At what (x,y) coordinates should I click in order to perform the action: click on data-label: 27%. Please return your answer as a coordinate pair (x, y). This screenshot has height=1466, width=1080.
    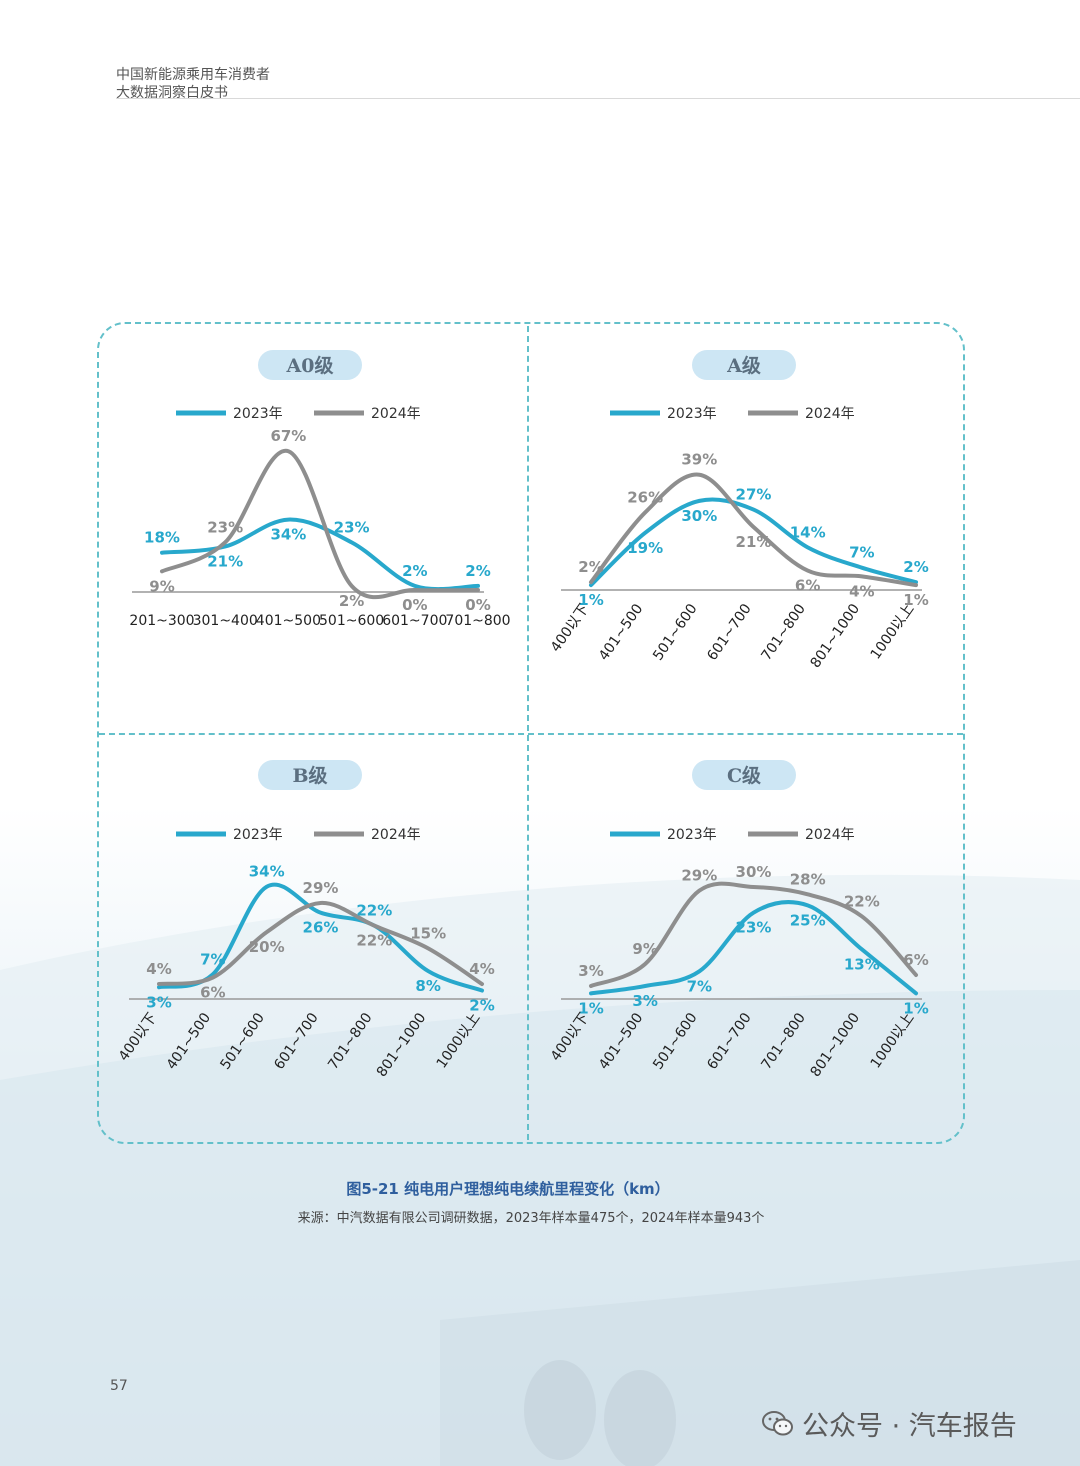
    Looking at the image, I should click on (754, 495).